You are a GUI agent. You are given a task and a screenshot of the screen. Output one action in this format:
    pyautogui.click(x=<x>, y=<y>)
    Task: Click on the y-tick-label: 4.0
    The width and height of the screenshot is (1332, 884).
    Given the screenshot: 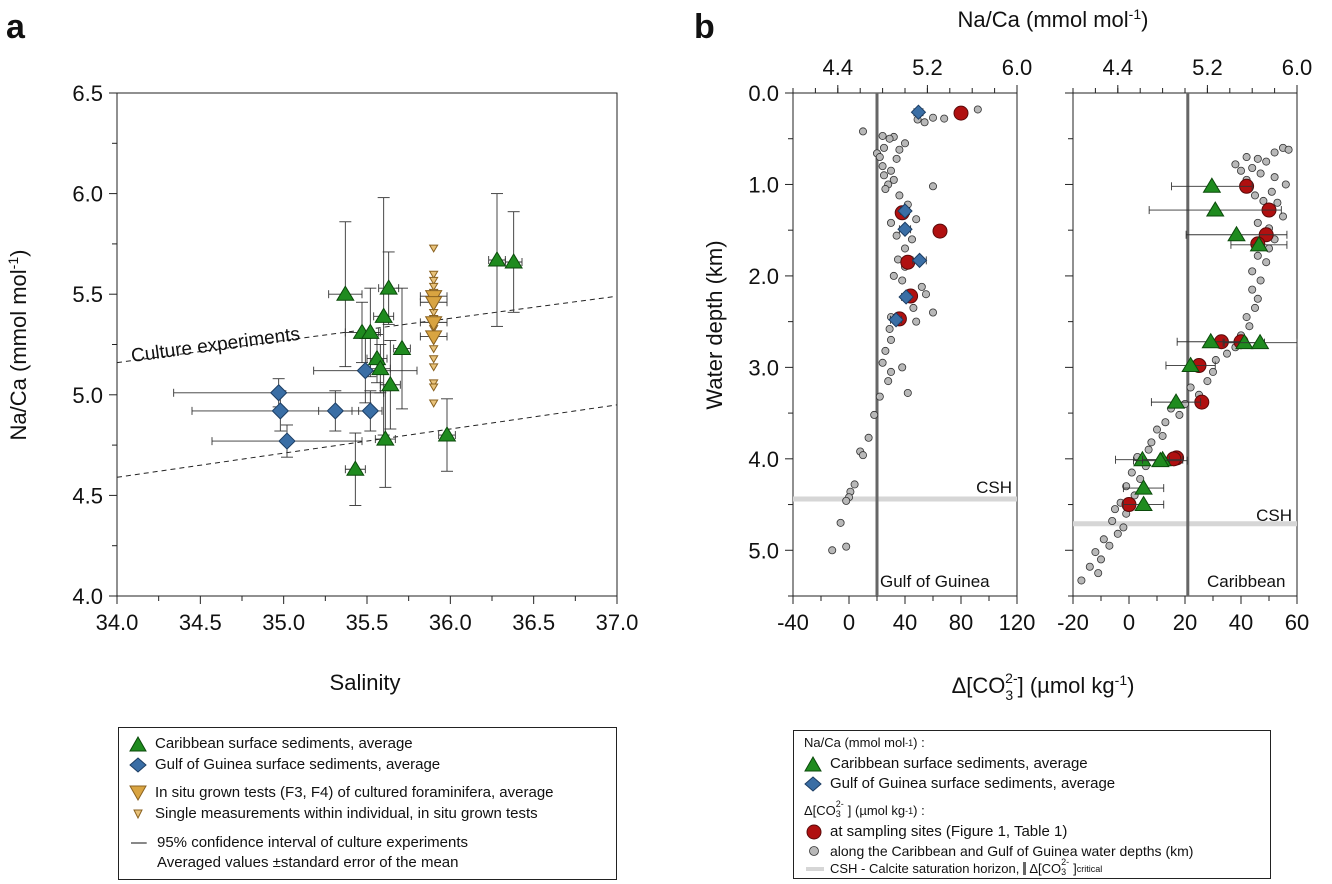 What is the action you would take?
    pyautogui.click(x=87, y=596)
    